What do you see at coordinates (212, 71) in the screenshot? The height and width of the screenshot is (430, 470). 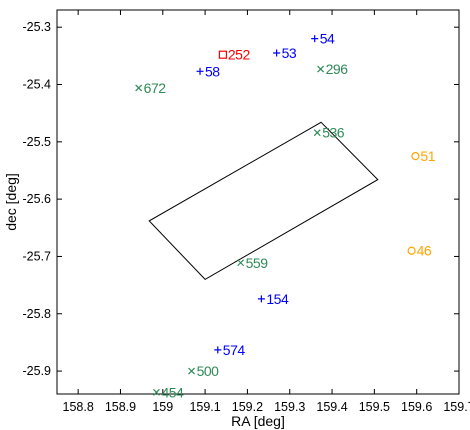 I see `point-label: 58` at bounding box center [212, 71].